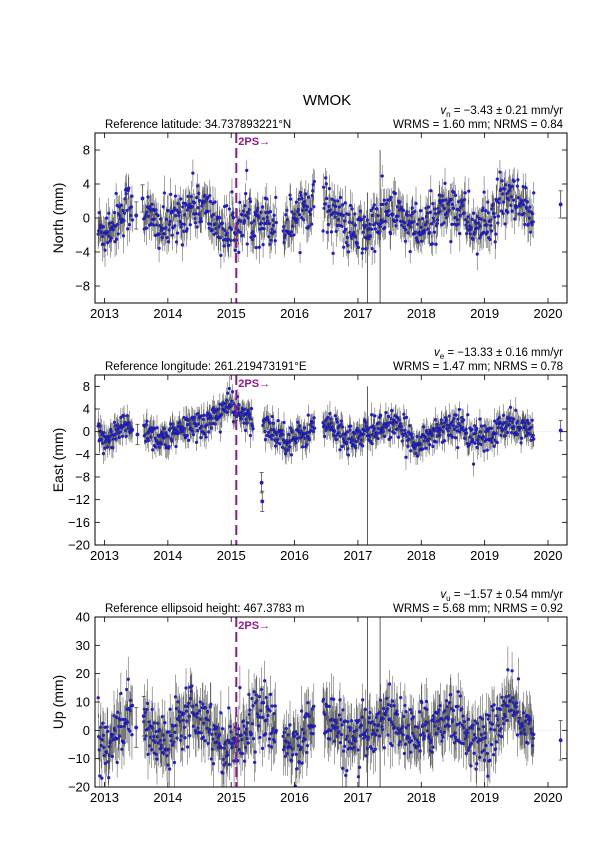  What do you see at coordinates (79, 787) in the screenshot?
I see `y-tick-label: −20` at bounding box center [79, 787].